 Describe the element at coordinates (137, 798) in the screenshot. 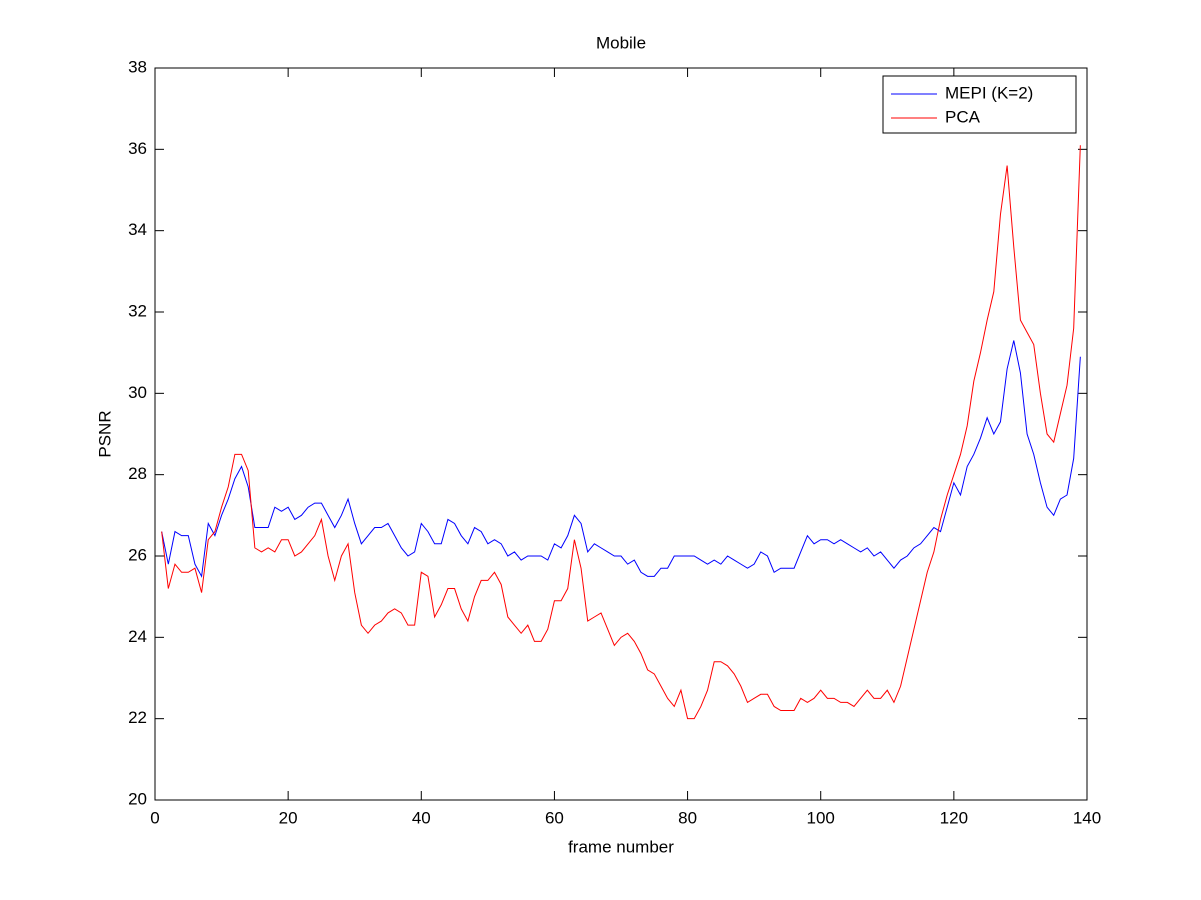

I see `y-tick-label: 20` at that location.